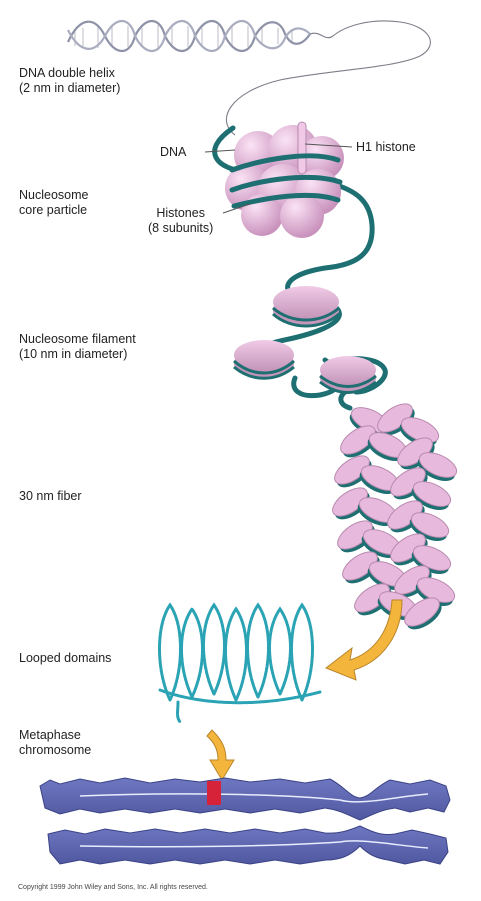  I want to click on helix-rungs, so click(183, 36).